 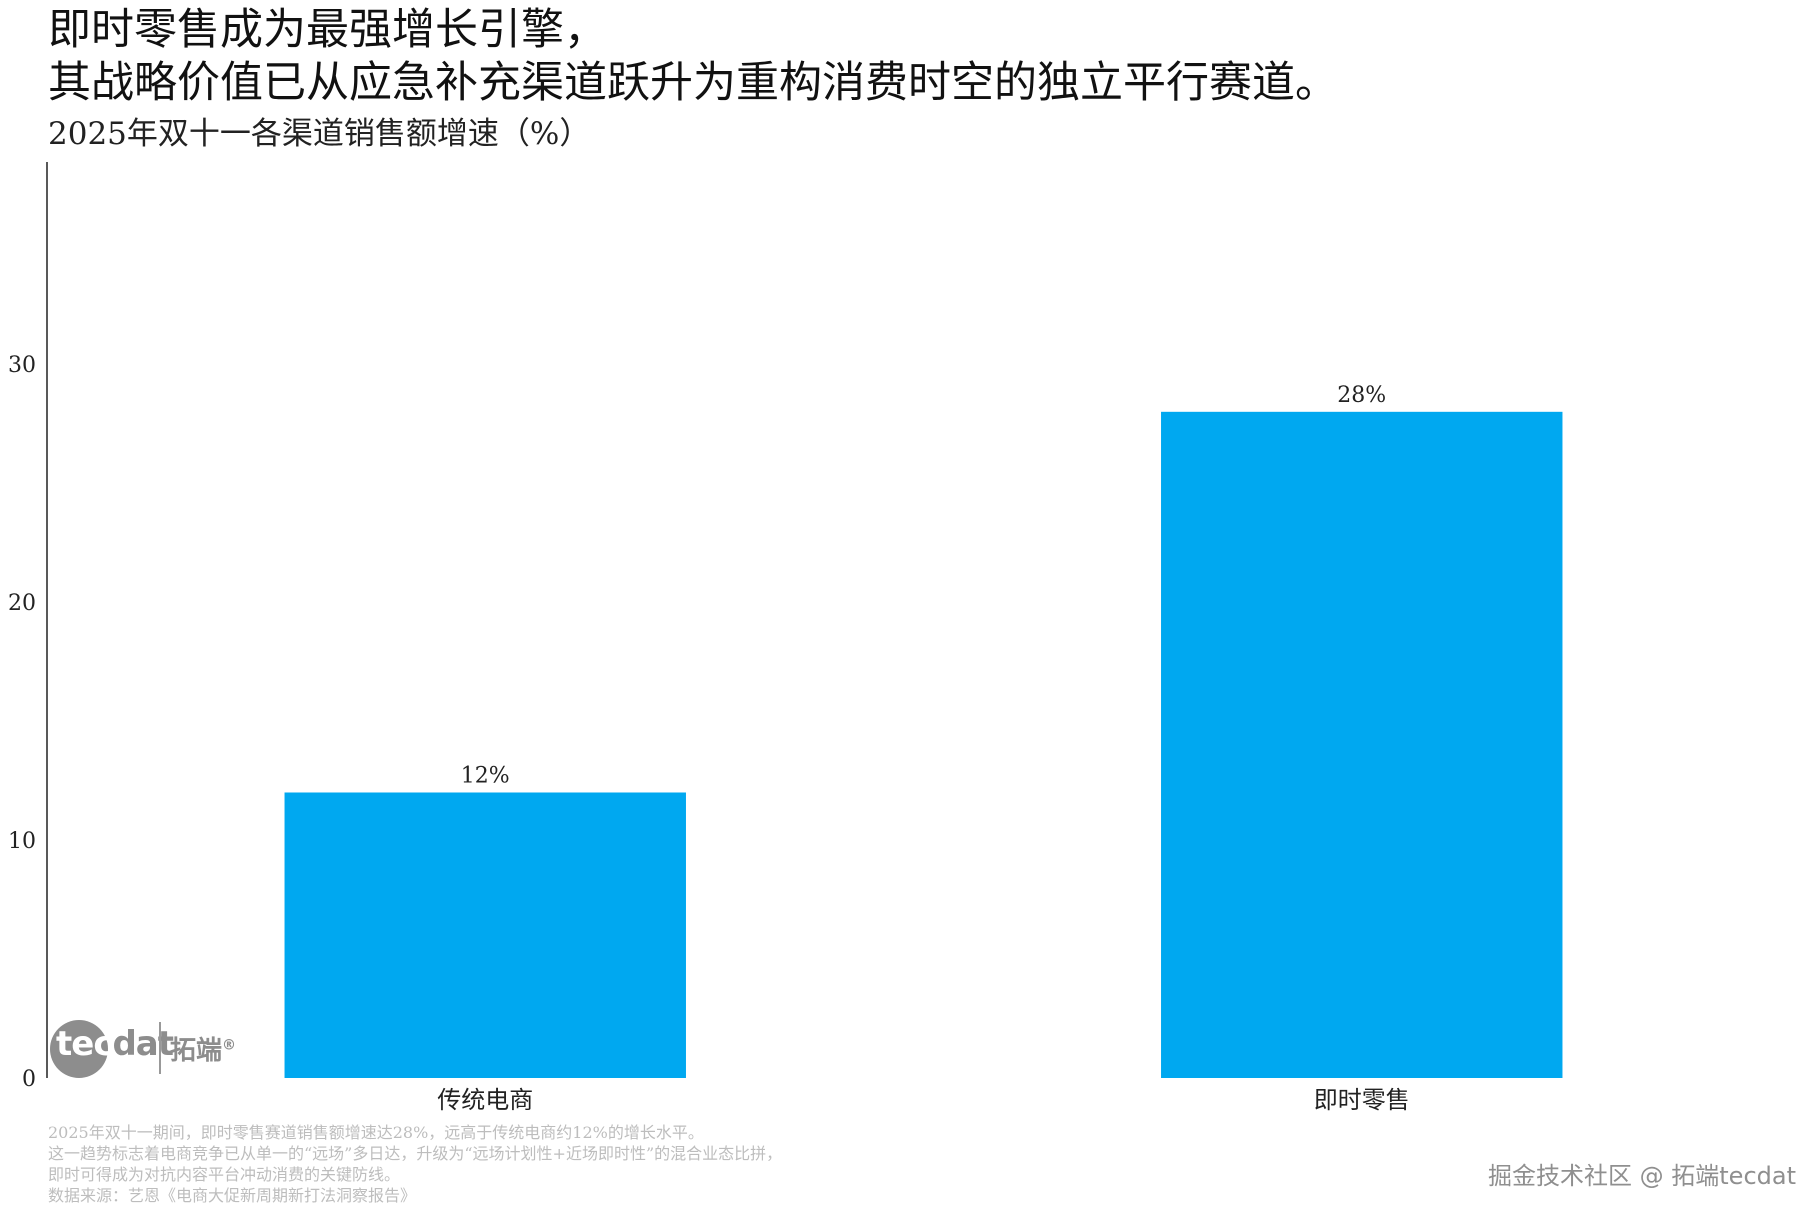 I want to click on logo-wordmark: tecdat, so click(x=115, y=1044).